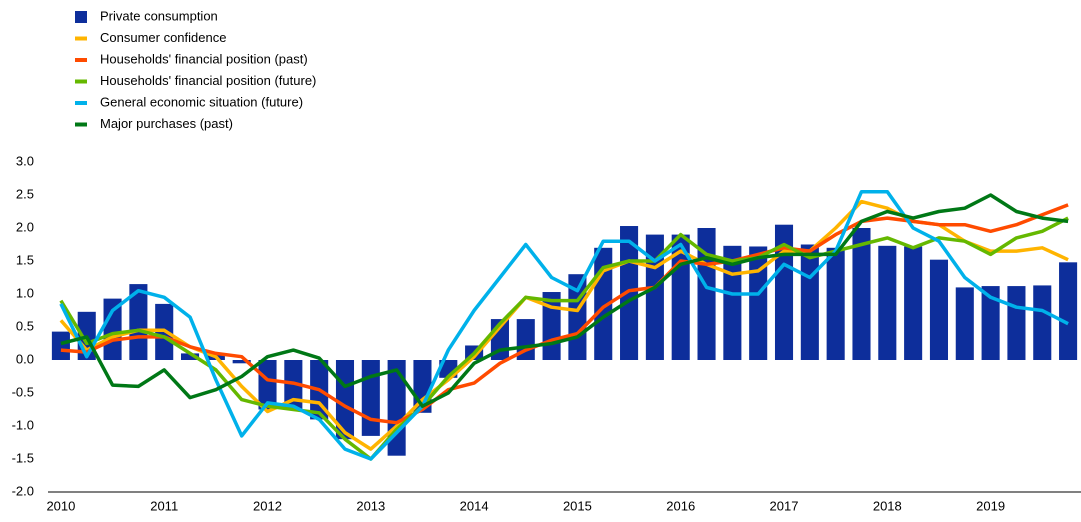 This screenshot has height=522, width=1081. I want to click on y-tick-label: -2.0, so click(23, 490).